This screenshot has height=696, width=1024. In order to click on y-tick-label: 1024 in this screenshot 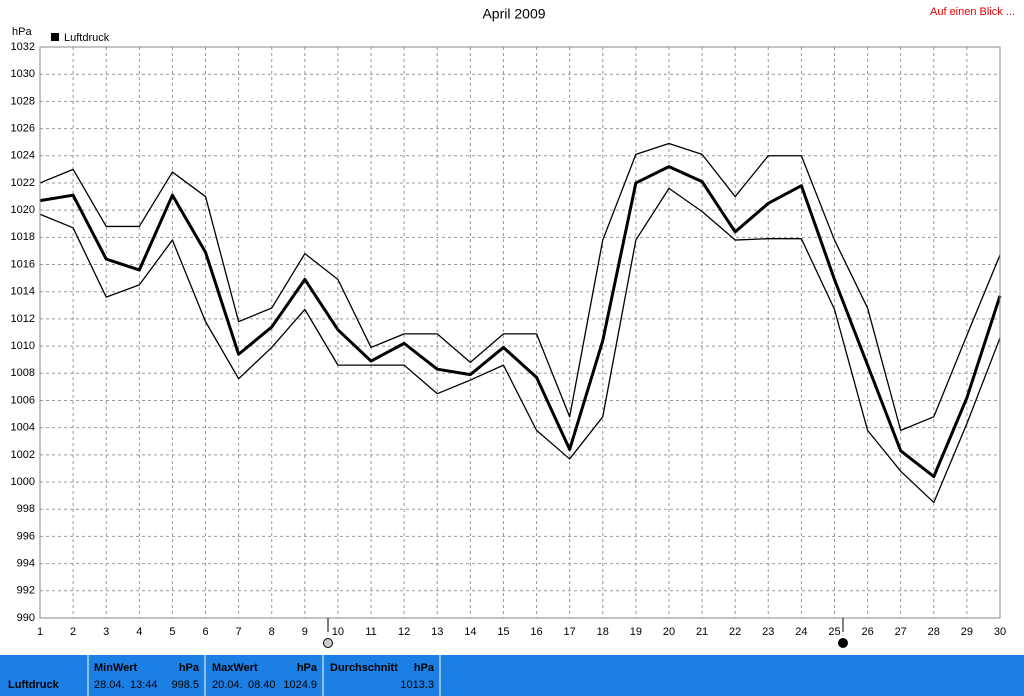, I will do `click(23, 156)`.